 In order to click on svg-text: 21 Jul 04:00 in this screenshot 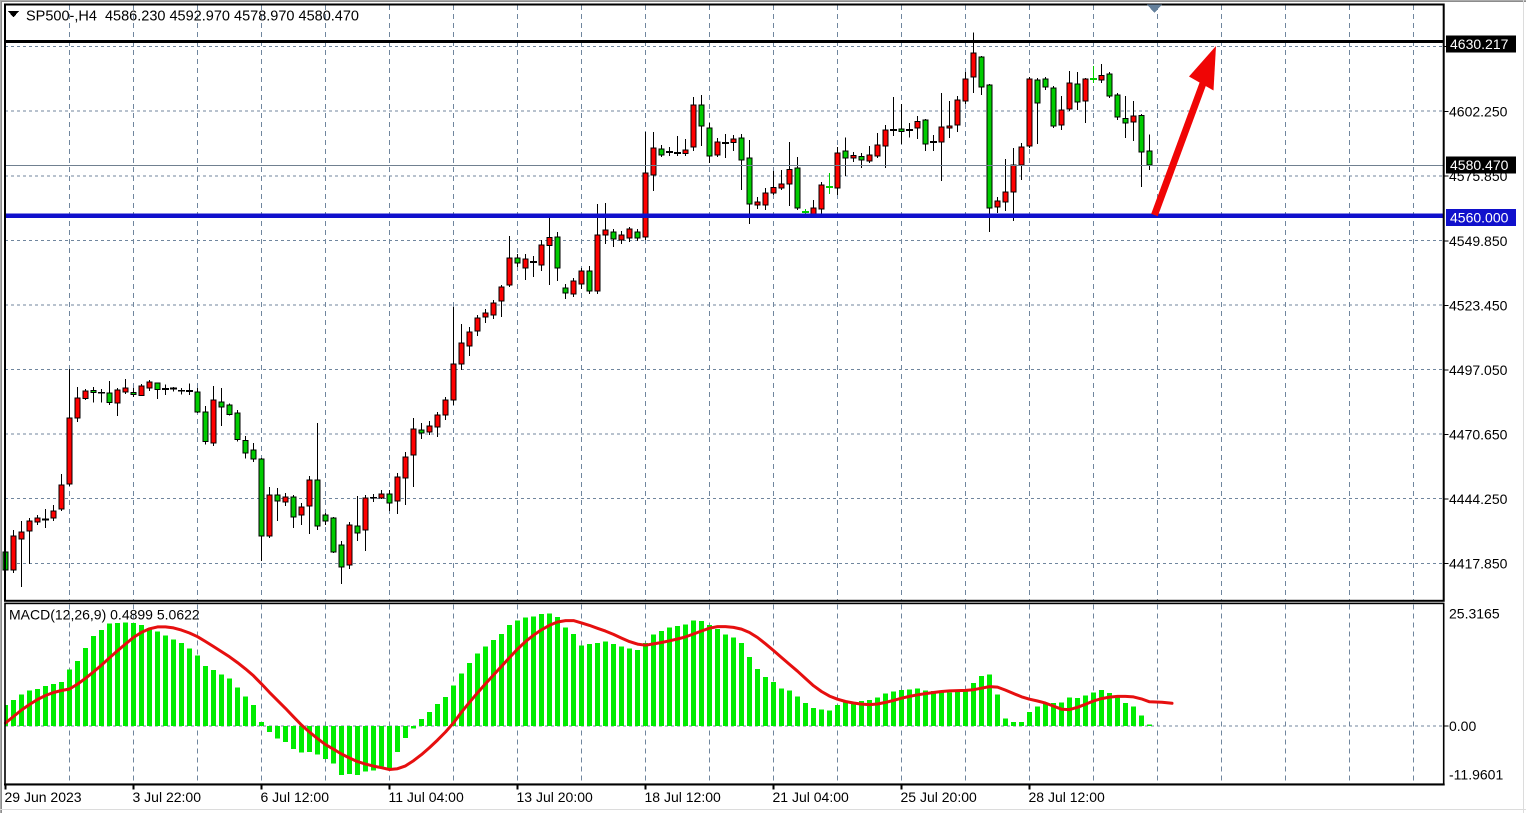, I will do `click(811, 797)`.